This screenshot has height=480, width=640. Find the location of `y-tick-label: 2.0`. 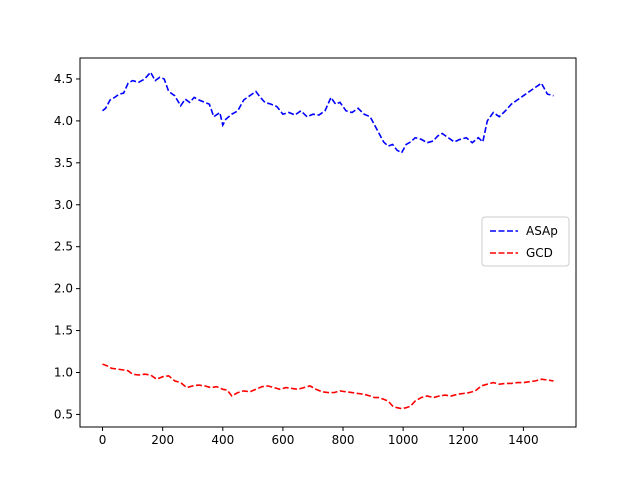

y-tick-label: 2.0 is located at coordinates (63, 289).